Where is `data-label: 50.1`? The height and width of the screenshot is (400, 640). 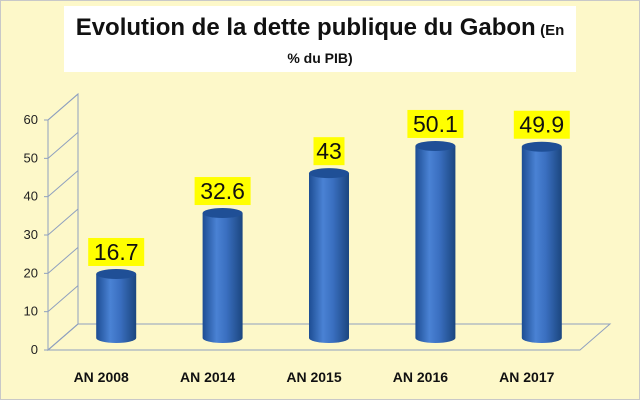
data-label: 50.1 is located at coordinates (435, 124).